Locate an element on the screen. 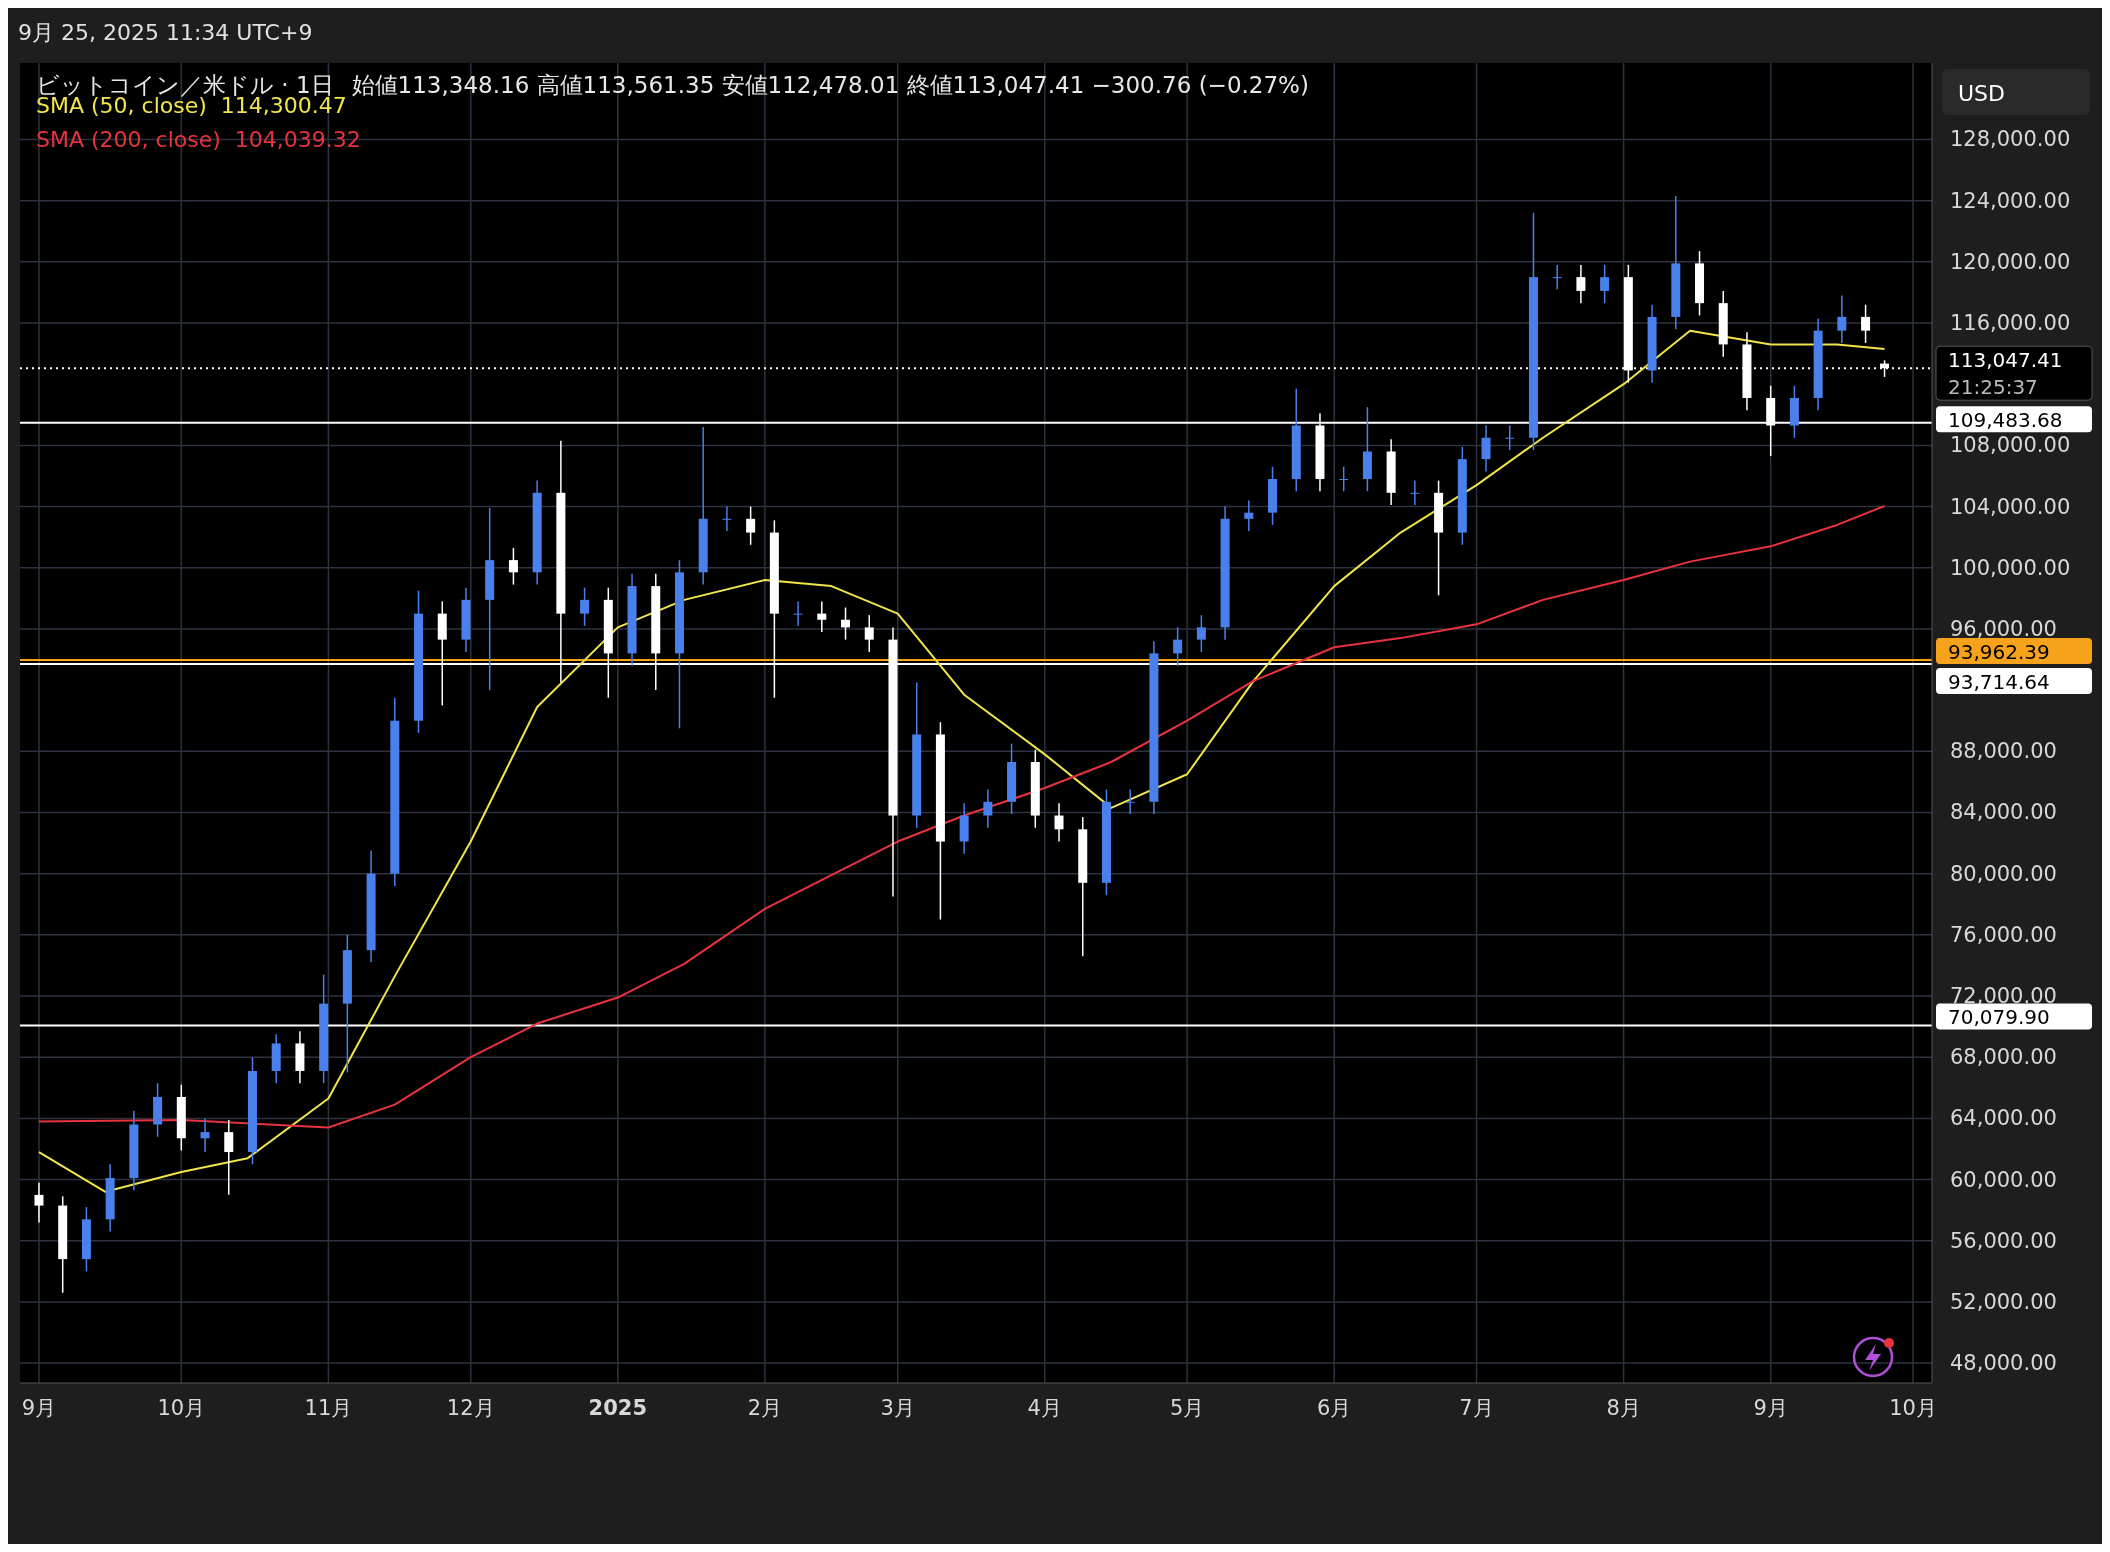 The image size is (2110, 1552). y-tick-label: 84,000.00 is located at coordinates (2003, 812).